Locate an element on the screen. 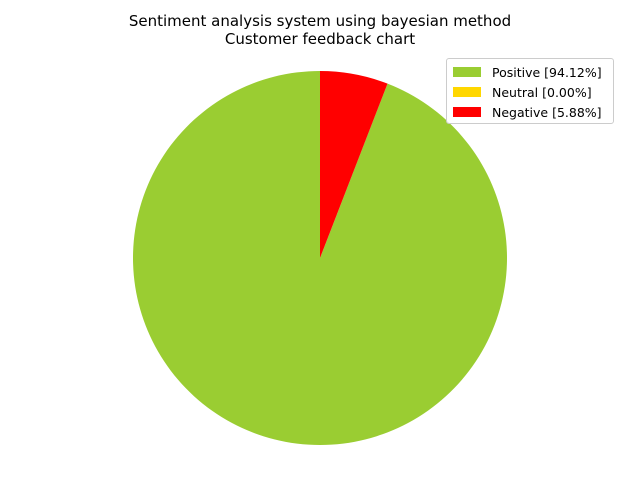 The width and height of the screenshot is (640, 480). legend-swatch-negative is located at coordinates (467, 112).